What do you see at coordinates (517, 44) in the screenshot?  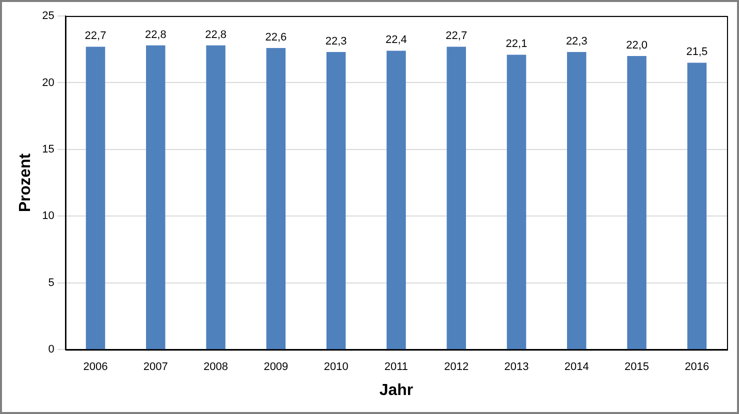 I see `data-label: 22,1` at bounding box center [517, 44].